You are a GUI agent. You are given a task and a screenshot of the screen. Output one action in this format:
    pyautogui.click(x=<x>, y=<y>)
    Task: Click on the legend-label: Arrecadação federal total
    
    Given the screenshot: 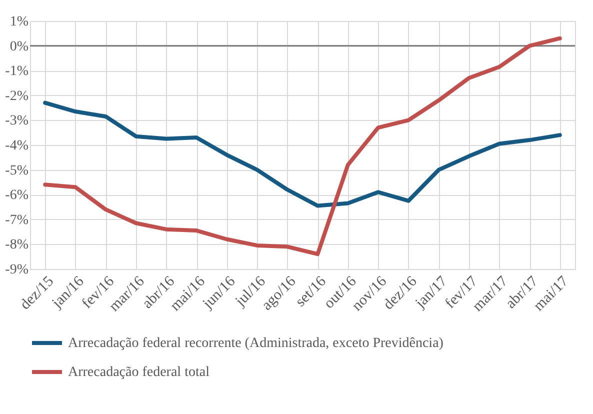 What is the action you would take?
    pyautogui.click(x=139, y=372)
    